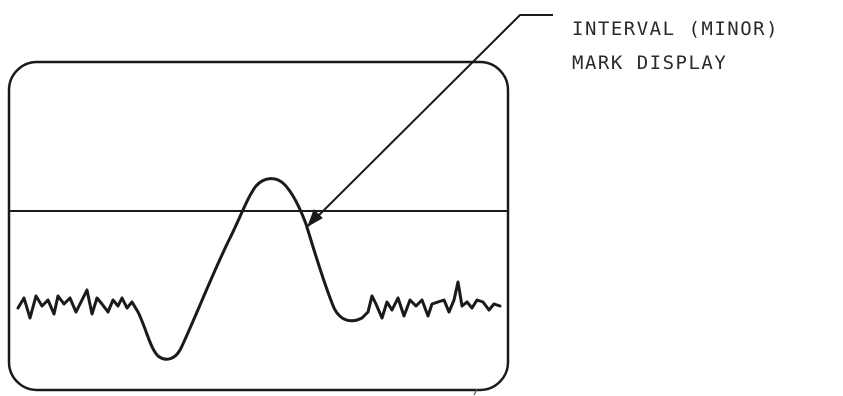  I want to click on callout-label-line-1: INTERVAL (MINOR), so click(676, 29).